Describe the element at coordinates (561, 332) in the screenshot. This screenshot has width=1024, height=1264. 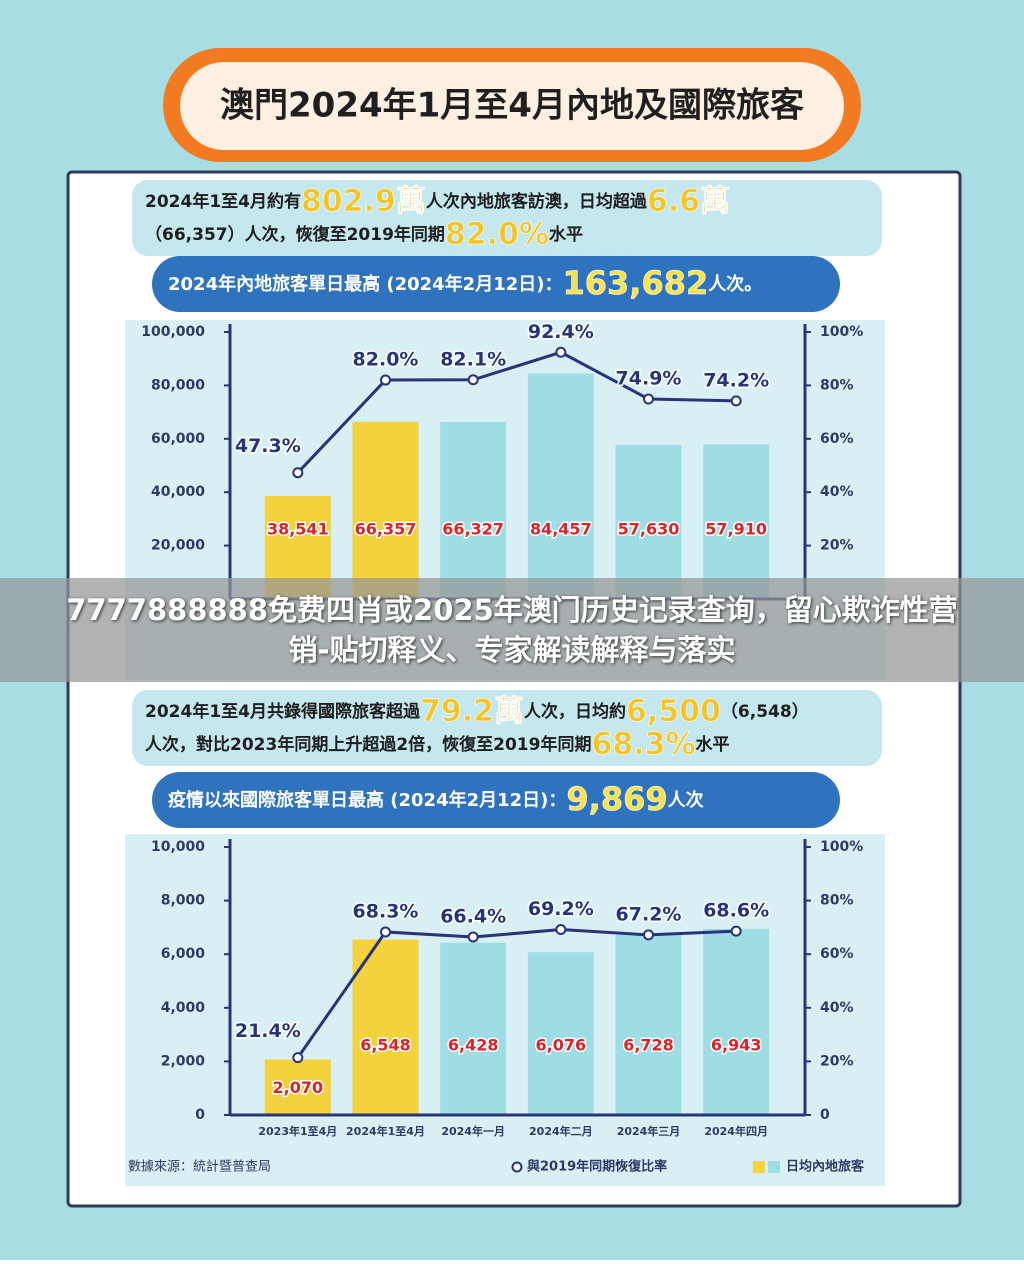
I see `line-value-label: 92.4%` at that location.